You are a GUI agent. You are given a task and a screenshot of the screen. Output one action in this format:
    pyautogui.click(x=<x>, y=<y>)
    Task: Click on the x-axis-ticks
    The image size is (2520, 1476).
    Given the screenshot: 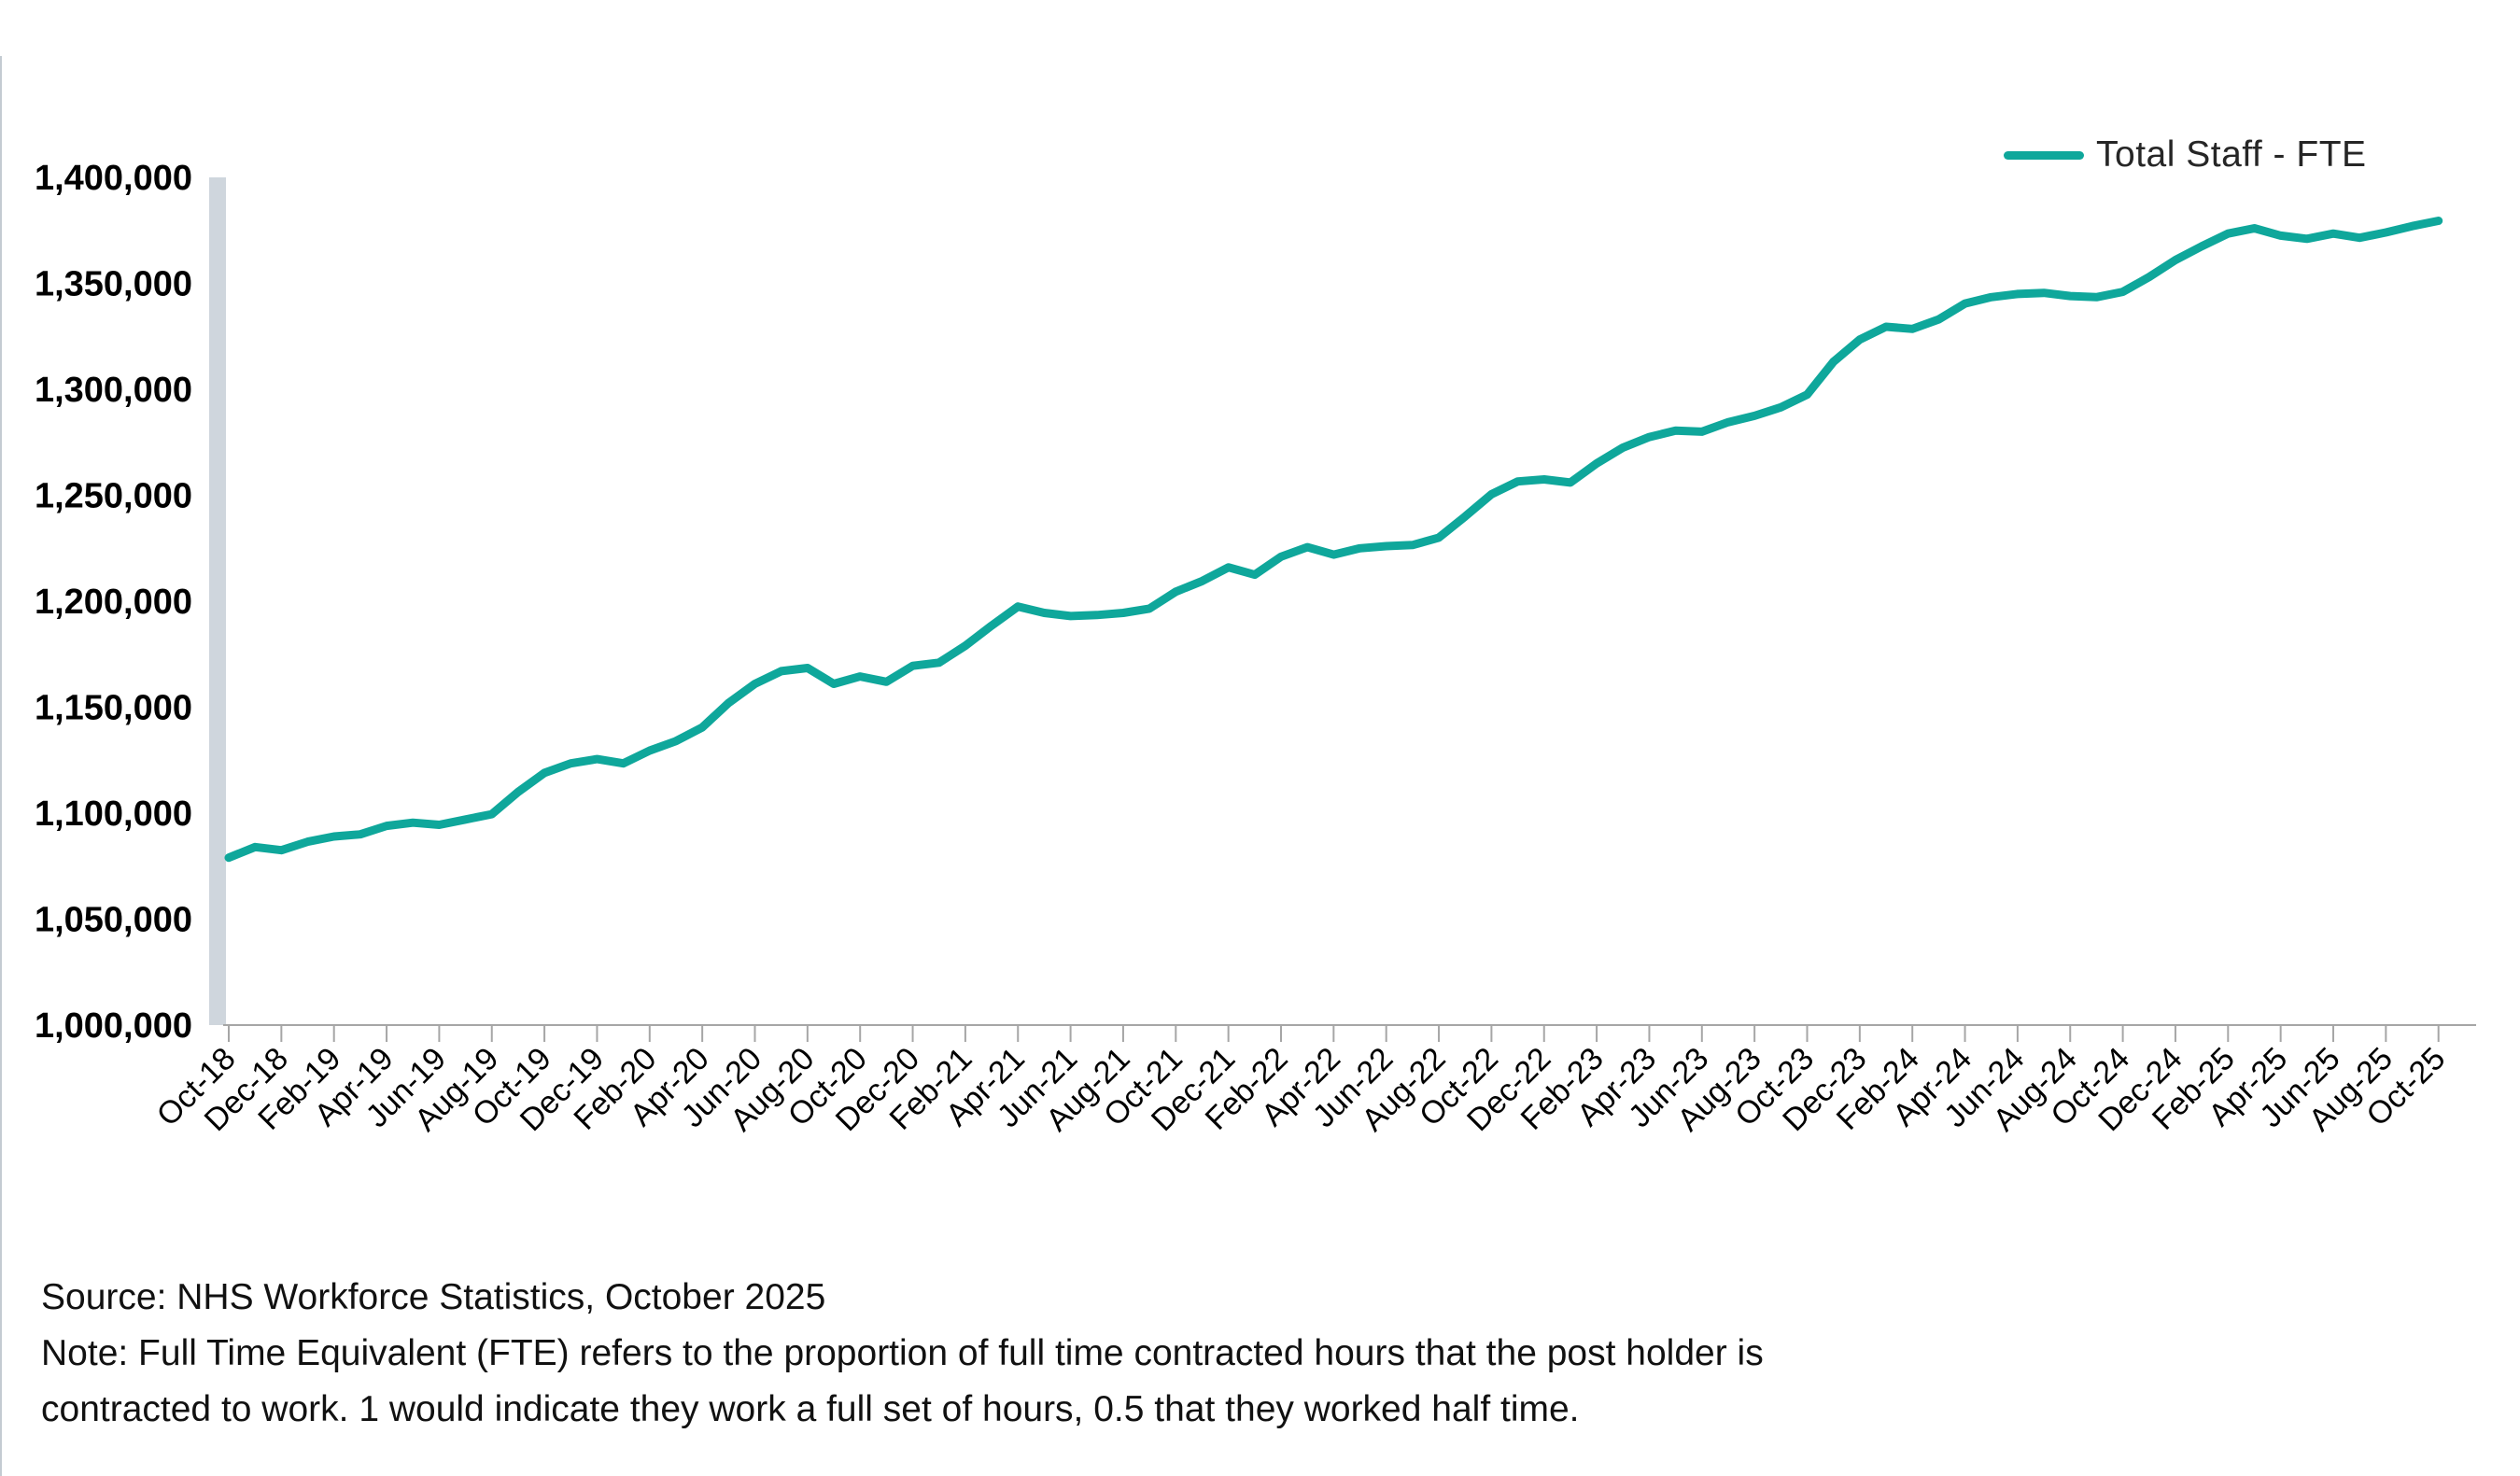 What is the action you would take?
    pyautogui.click(x=1334, y=1033)
    